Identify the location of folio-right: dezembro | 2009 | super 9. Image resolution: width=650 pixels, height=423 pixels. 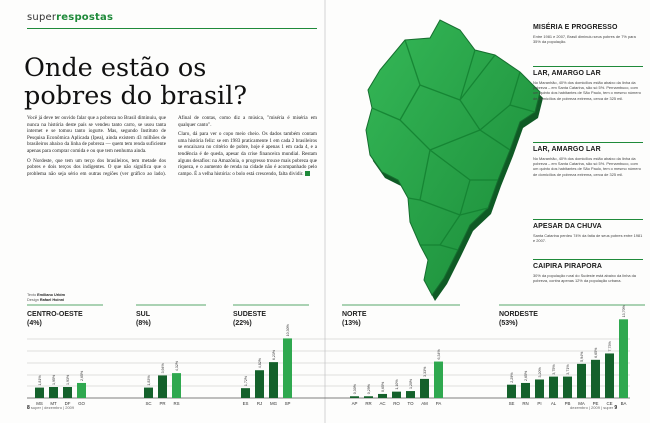
(594, 408).